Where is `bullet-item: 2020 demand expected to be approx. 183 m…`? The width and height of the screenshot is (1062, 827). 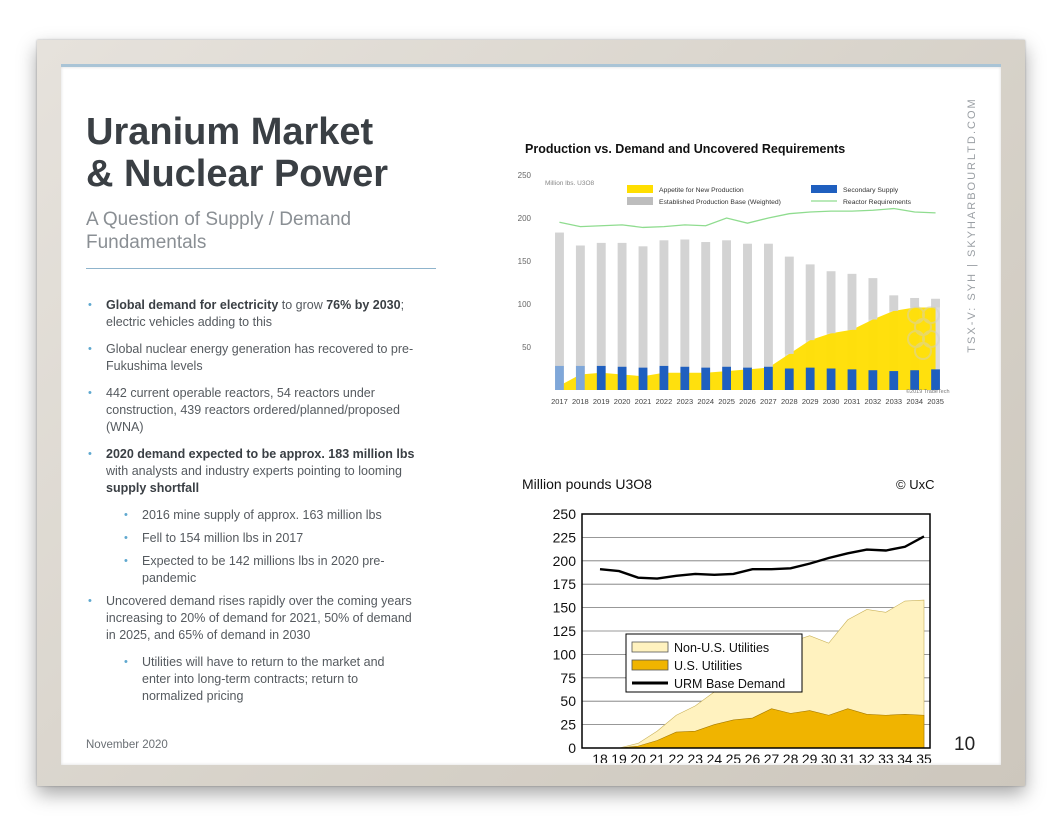
bullet-item: 2020 demand expected to be approx. 183 m… is located at coordinates (251, 471).